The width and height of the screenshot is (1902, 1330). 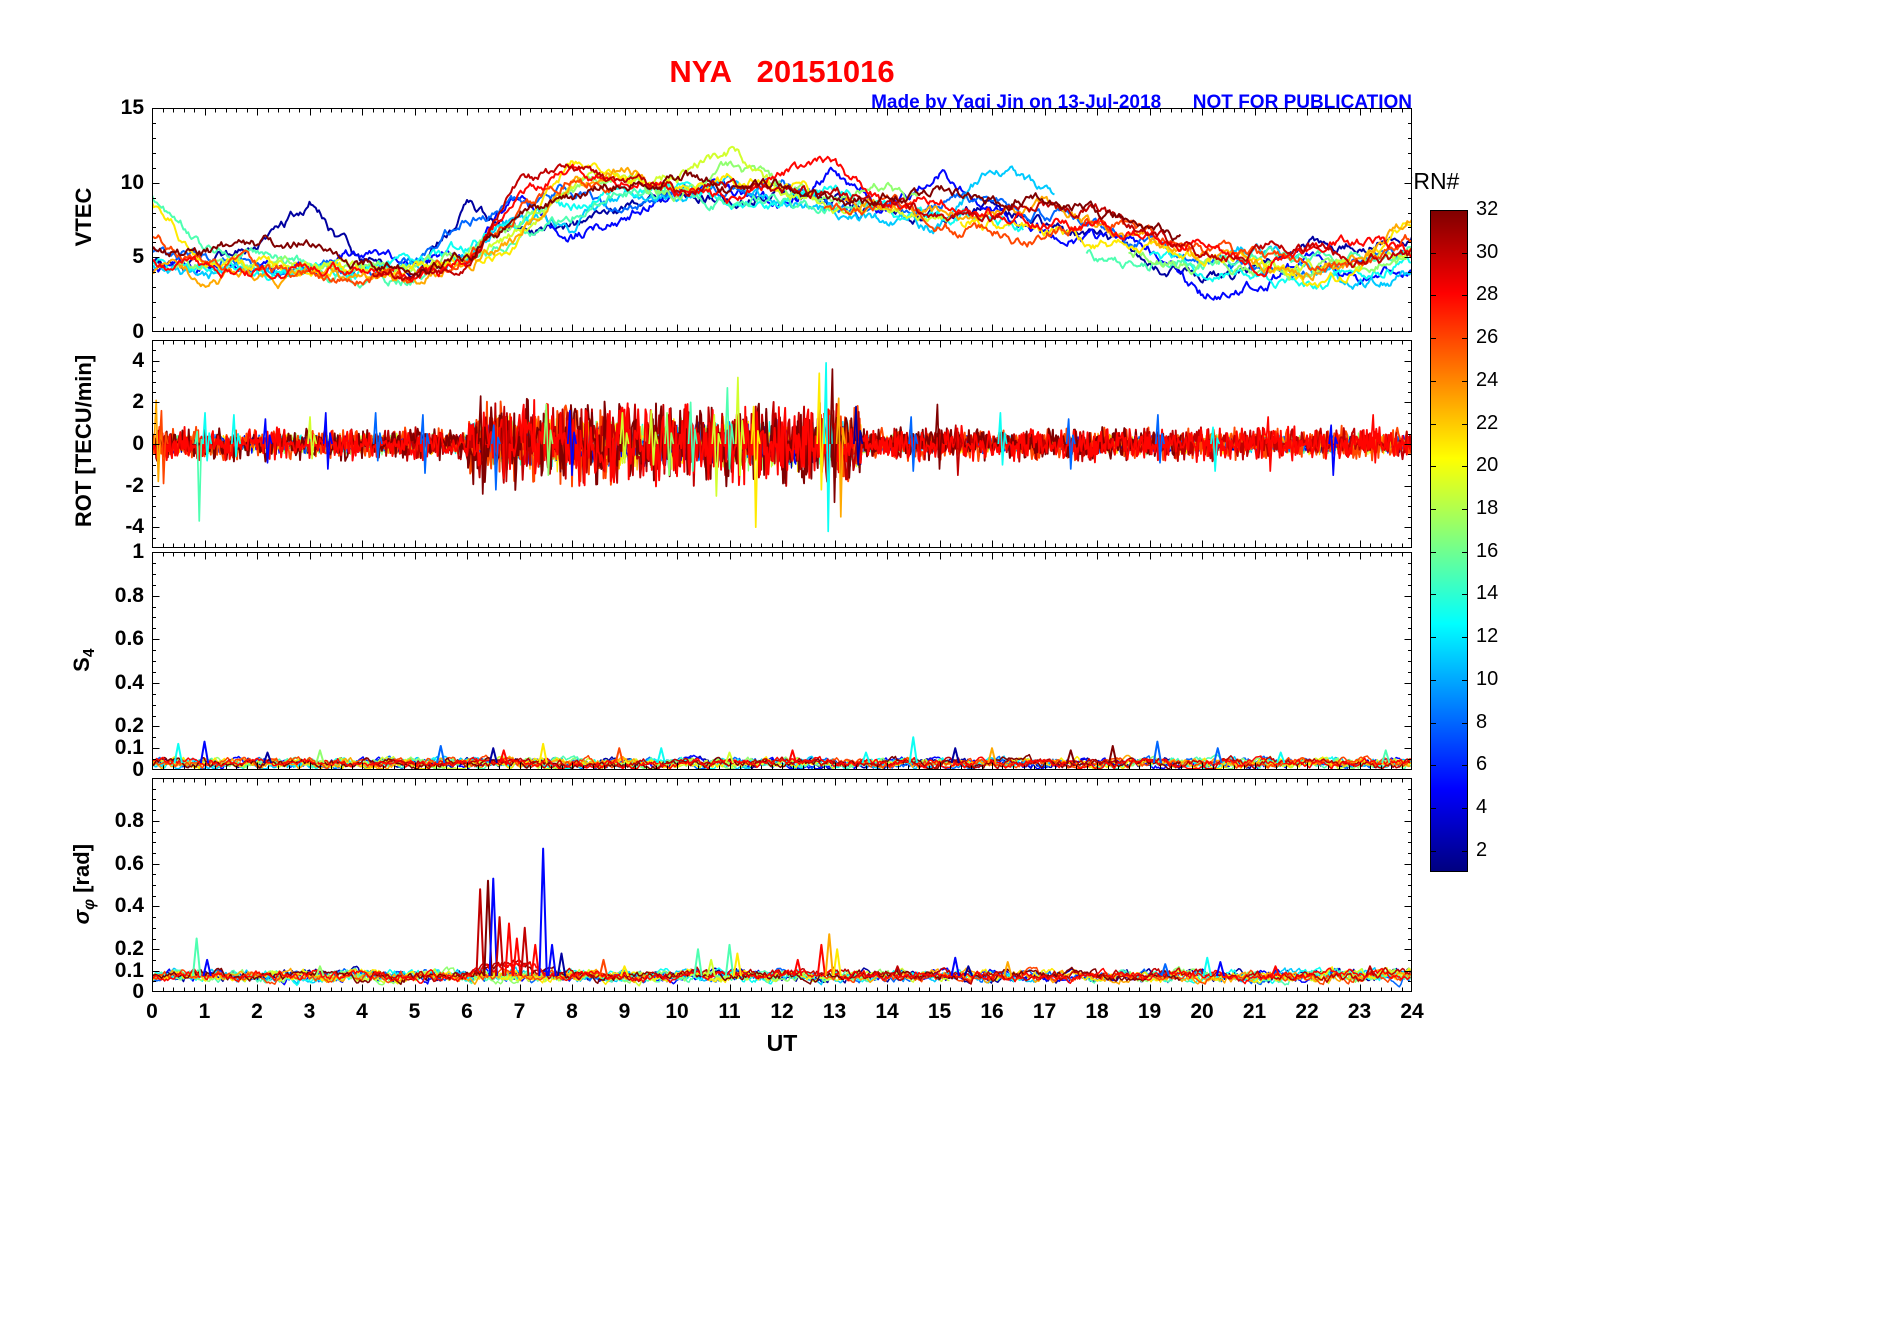 What do you see at coordinates (1482, 764) in the screenshot?
I see `colorbar-tick-label: 6` at bounding box center [1482, 764].